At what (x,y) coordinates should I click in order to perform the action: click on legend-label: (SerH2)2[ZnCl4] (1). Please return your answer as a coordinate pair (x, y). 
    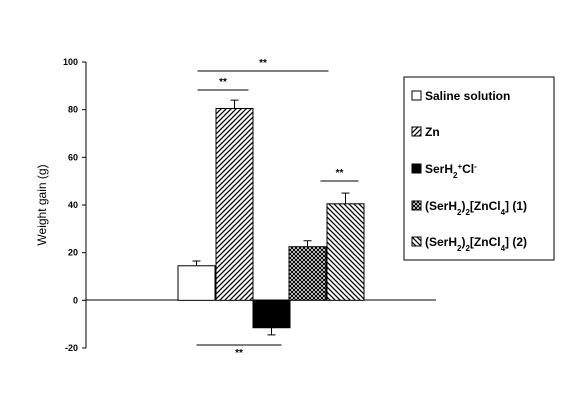
    Looking at the image, I should click on (476, 208).